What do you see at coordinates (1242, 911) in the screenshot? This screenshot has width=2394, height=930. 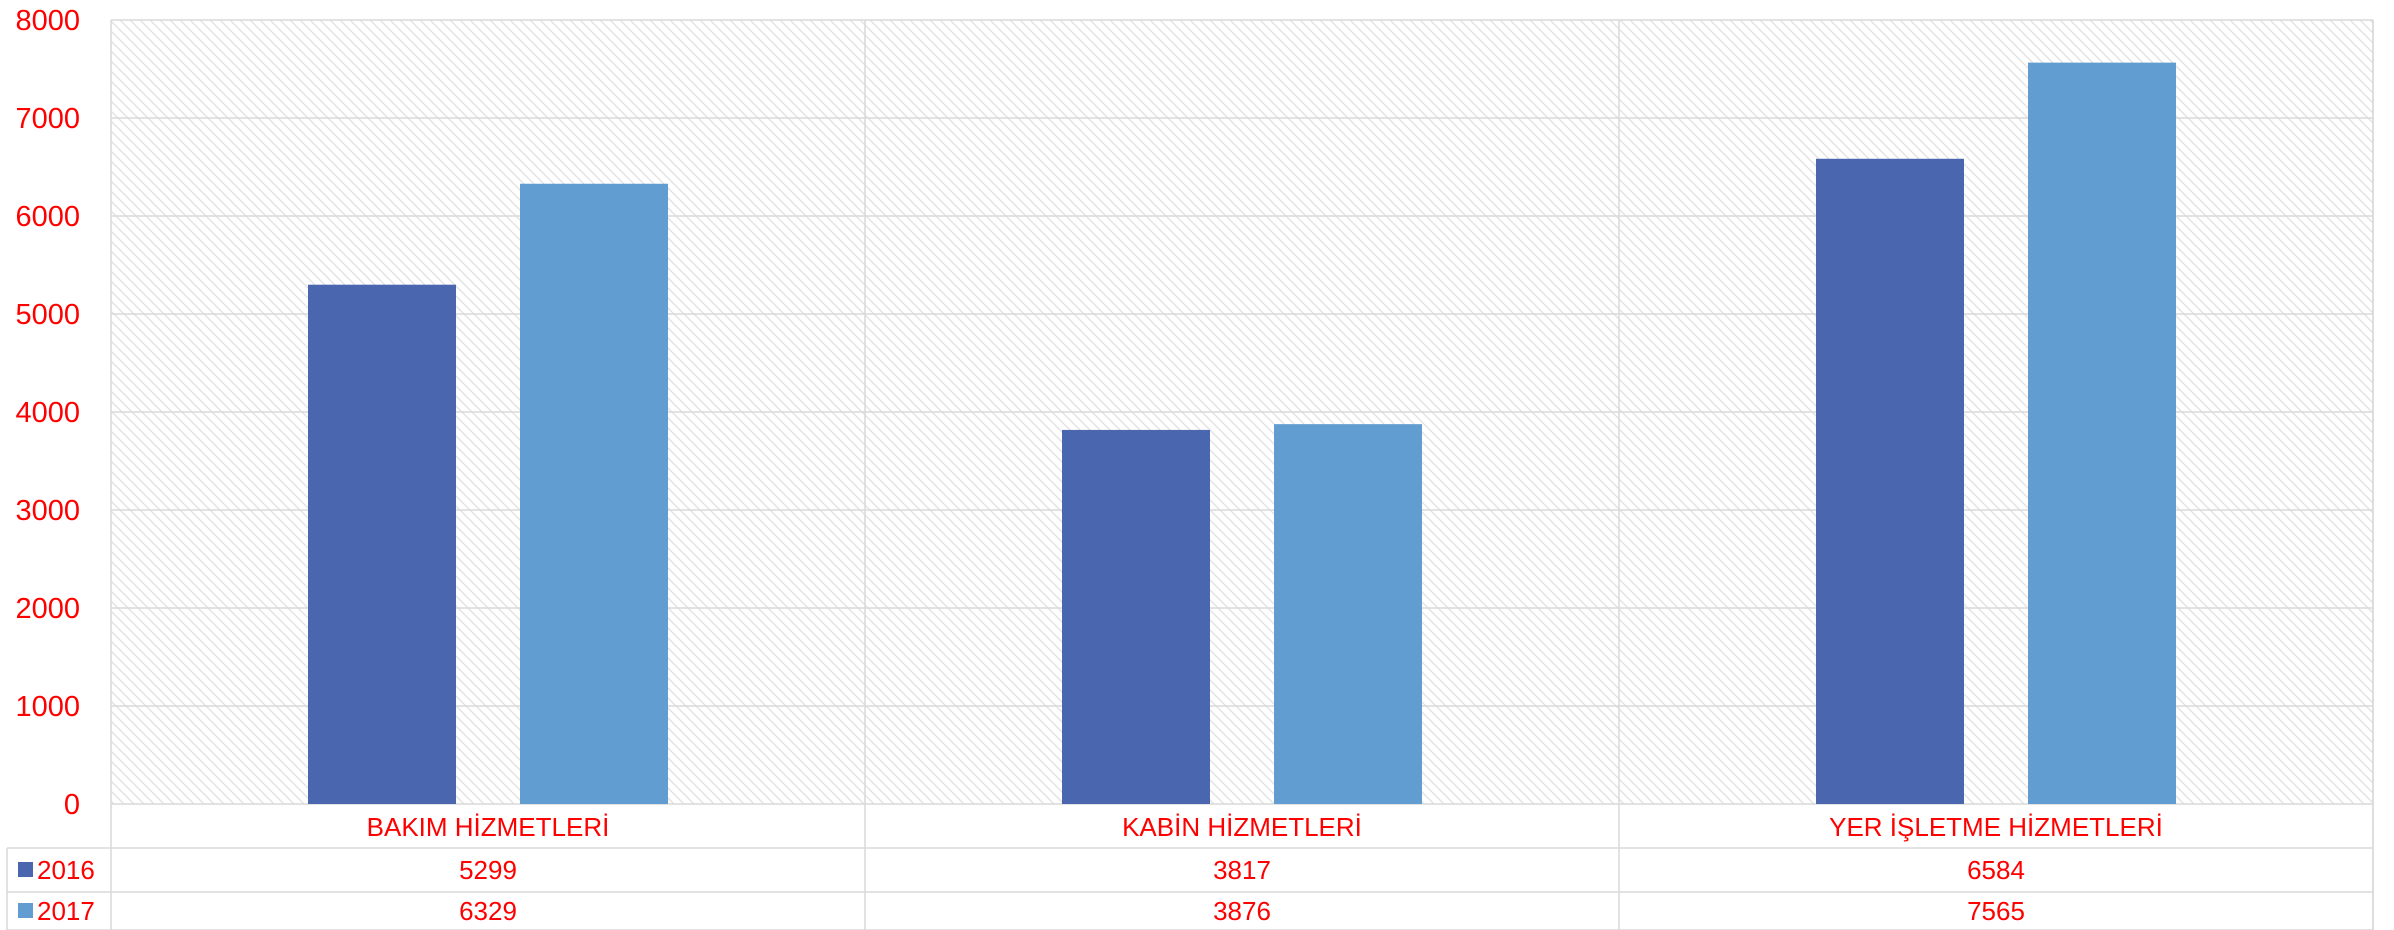 I see `data-label: 3876` at bounding box center [1242, 911].